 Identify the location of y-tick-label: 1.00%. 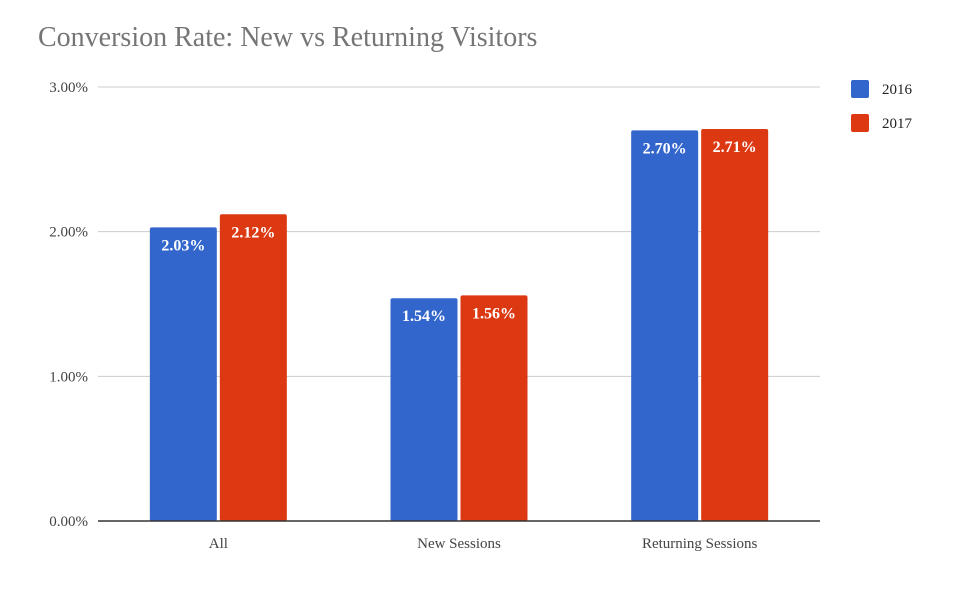
(68, 377).